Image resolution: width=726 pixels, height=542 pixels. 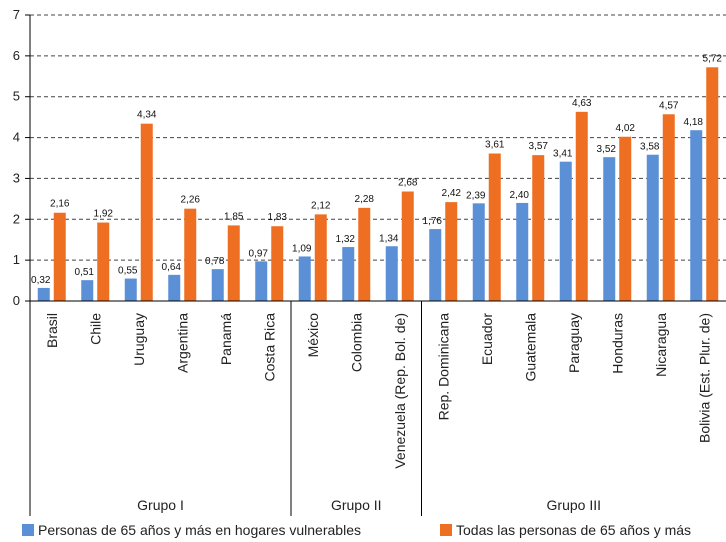 I want to click on category-label: Panamá, so click(x=226, y=339).